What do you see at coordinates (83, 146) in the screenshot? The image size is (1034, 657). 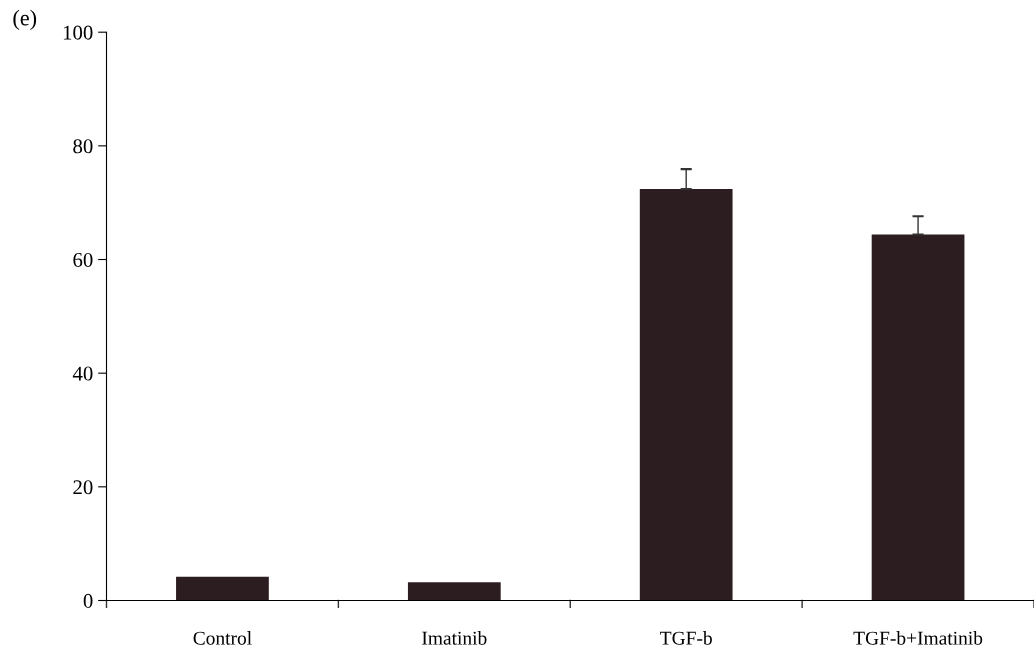 I see `y-tick-label: 80` at bounding box center [83, 146].